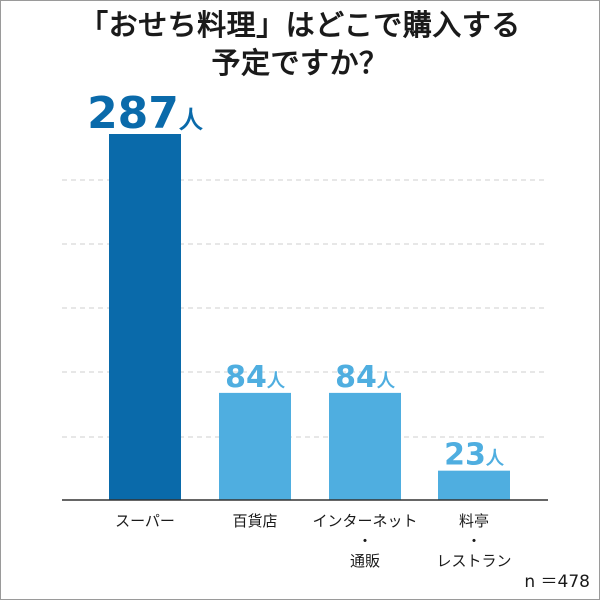  Describe the element at coordinates (364, 521) in the screenshot. I see `category-label: インターネット` at that location.